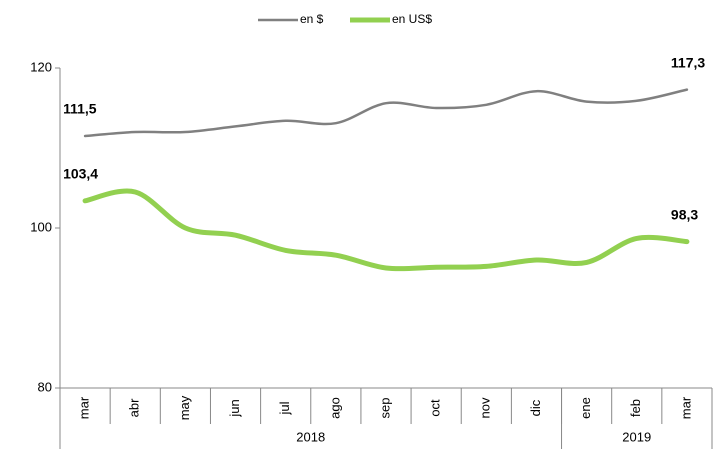  Describe the element at coordinates (80, 109) in the screenshot. I see `data-label: 111,5` at that location.